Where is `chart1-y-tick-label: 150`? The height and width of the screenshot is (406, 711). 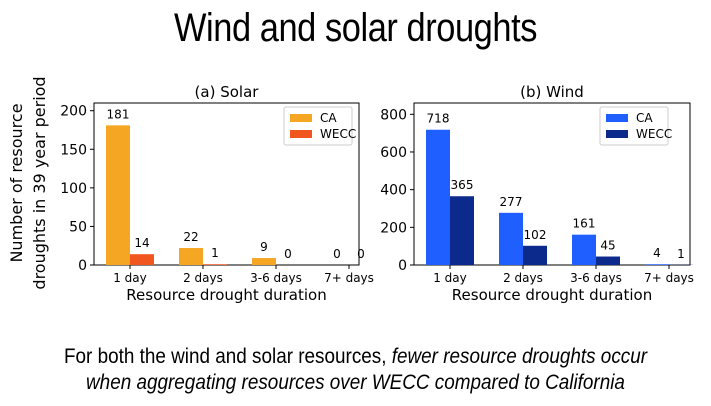
chart1-y-tick-label: 150 is located at coordinates (73, 150).